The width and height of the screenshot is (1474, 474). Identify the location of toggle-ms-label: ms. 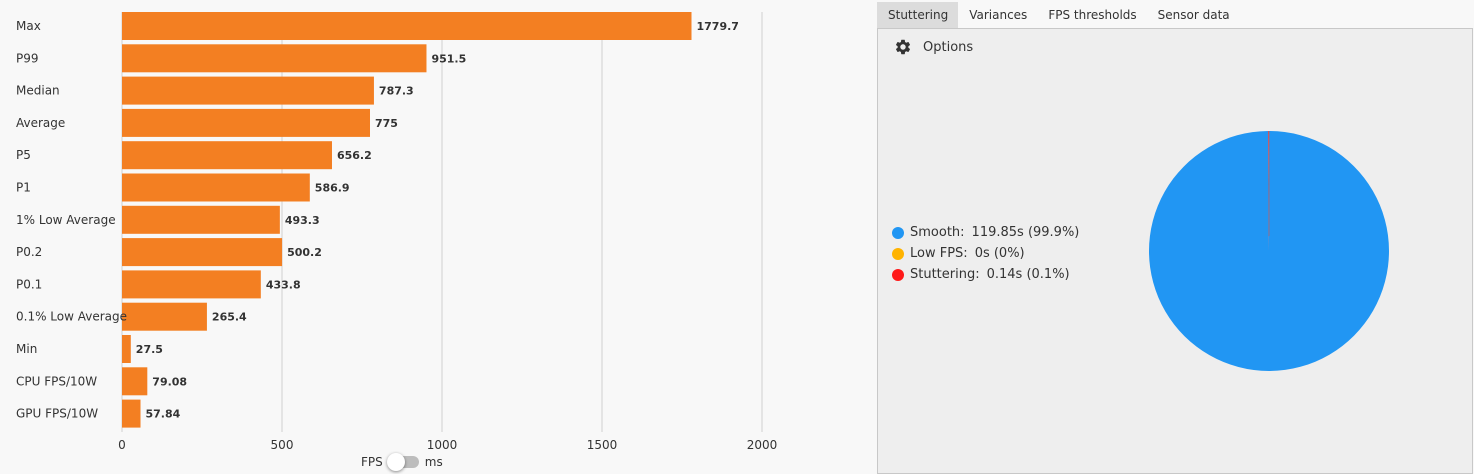
(433, 462).